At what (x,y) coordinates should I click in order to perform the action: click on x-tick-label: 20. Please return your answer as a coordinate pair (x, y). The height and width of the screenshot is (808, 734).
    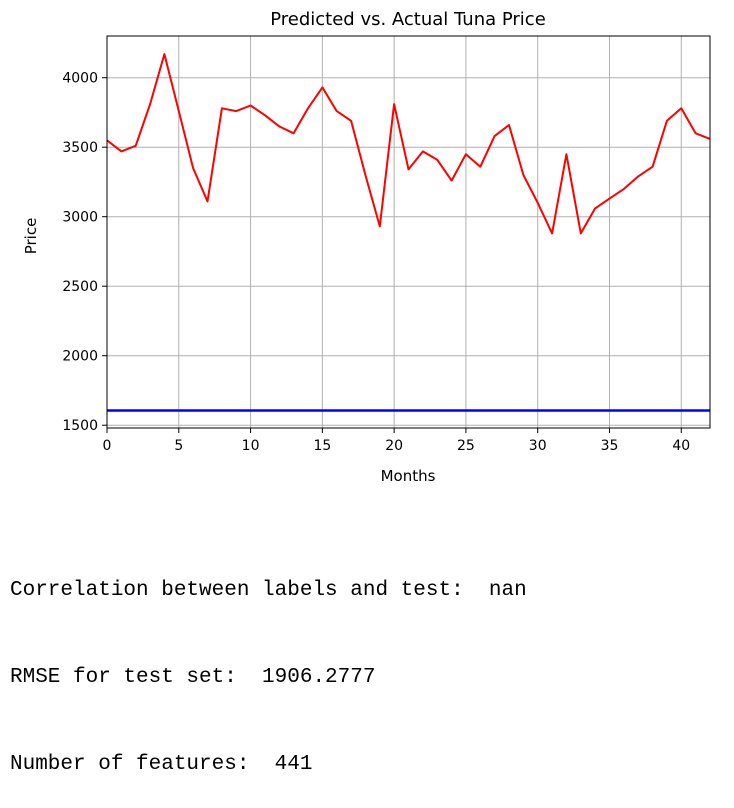
    Looking at the image, I should click on (394, 446).